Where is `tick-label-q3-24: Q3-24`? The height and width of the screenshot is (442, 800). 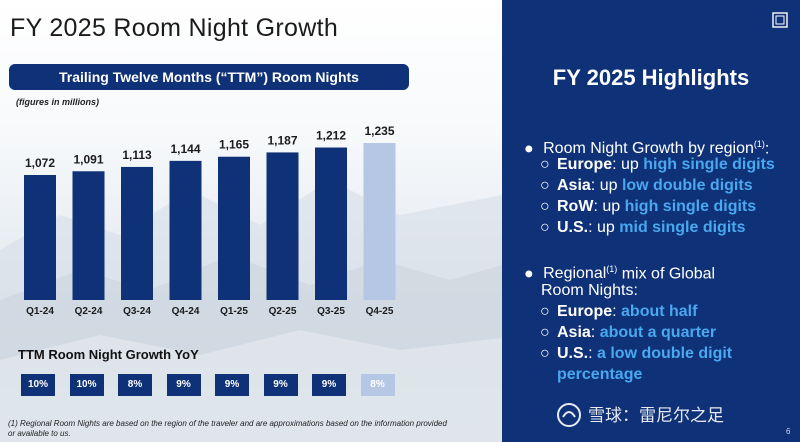 tick-label-q3-24: Q3-24 is located at coordinates (137, 311).